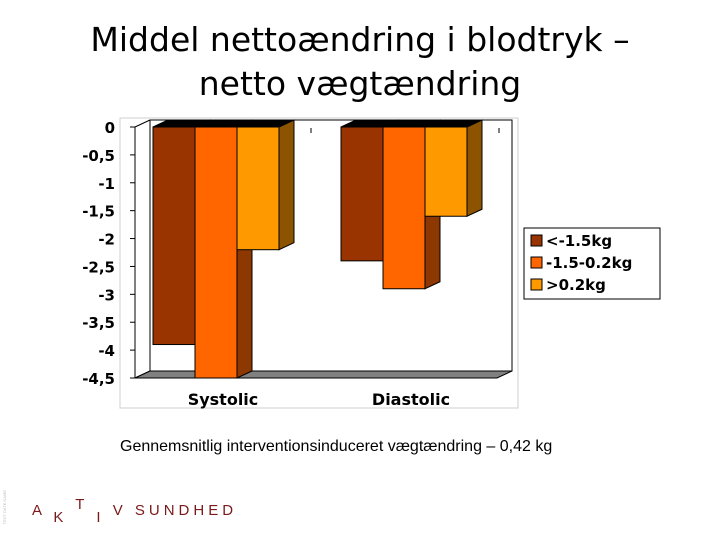 Image resolution: width=720 pixels, height=540 pixels. Describe the element at coordinates (106, 351) in the screenshot. I see `y-tick-label: -4` at that location.